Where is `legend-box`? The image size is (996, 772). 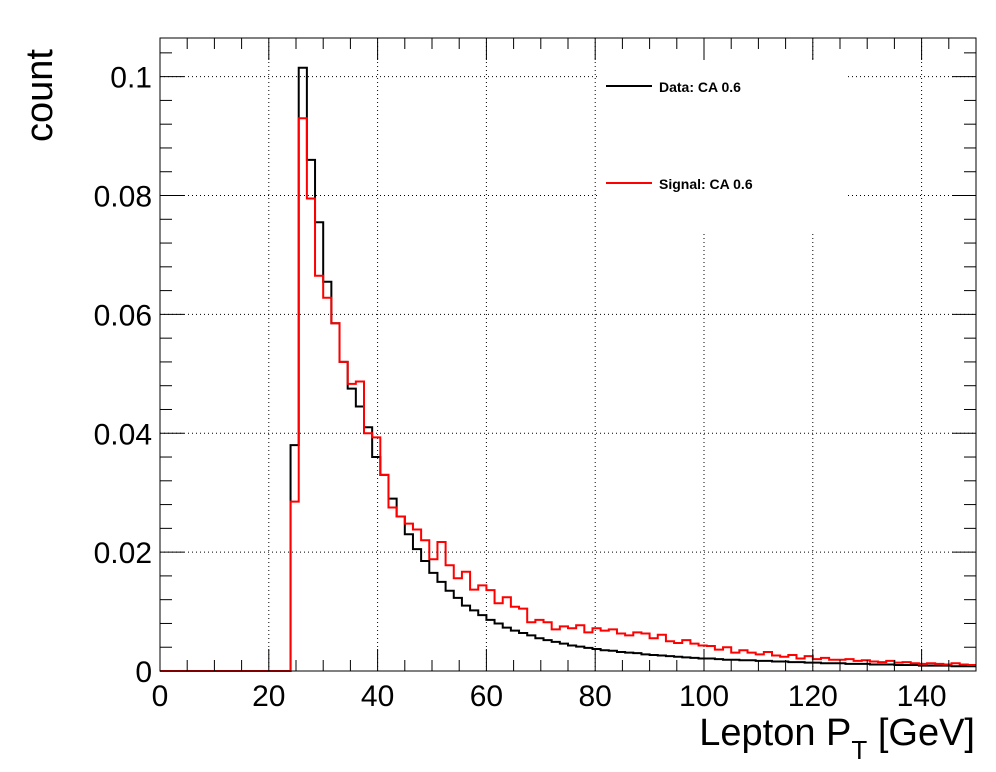
legend-box is located at coordinates (722, 146).